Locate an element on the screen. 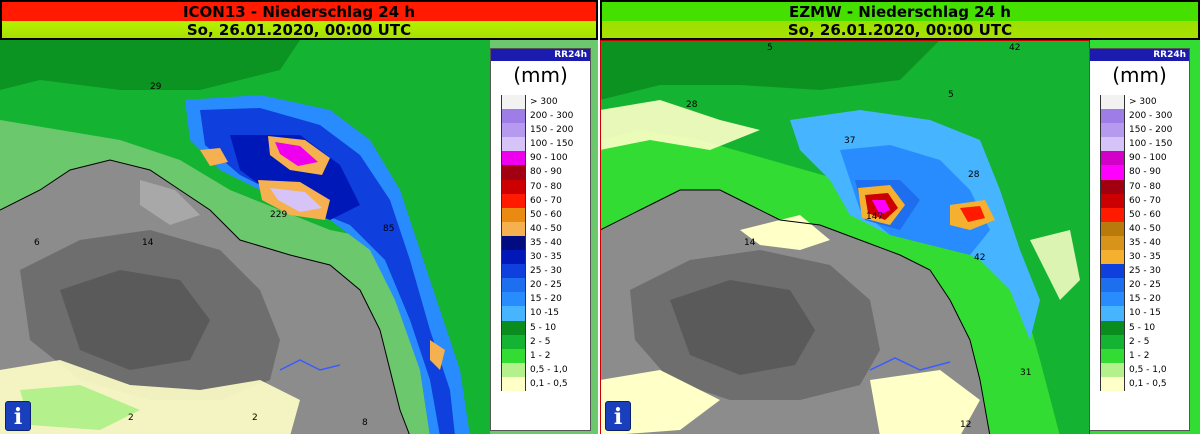 The image size is (1200, 439). legend-label: 40 - 50 is located at coordinates (1145, 228).